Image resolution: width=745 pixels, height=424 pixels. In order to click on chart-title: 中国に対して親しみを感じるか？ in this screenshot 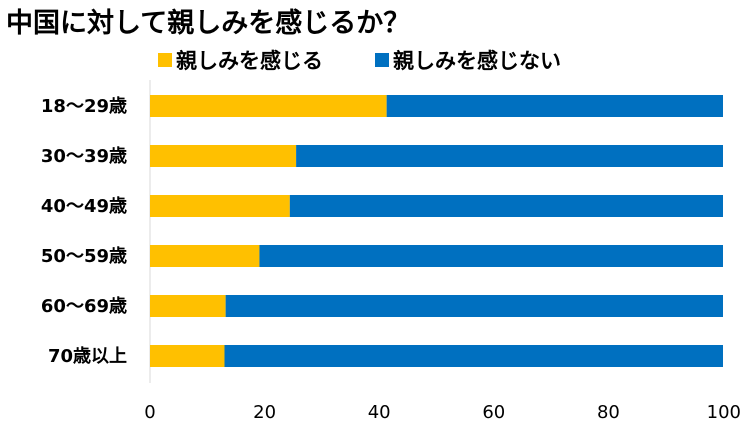, I will do `click(208, 23)`.